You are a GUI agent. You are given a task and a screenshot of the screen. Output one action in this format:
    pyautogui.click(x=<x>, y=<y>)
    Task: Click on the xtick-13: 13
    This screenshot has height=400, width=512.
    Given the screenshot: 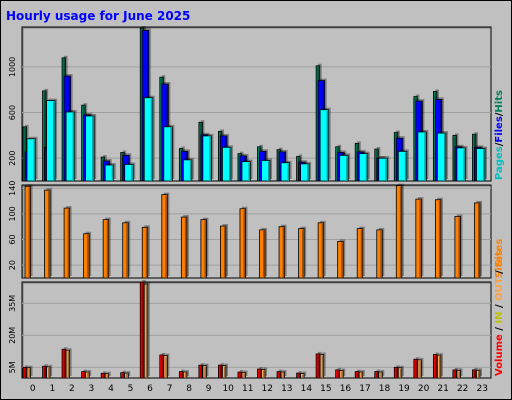 What is the action you would take?
    pyautogui.click(x=286, y=389)
    